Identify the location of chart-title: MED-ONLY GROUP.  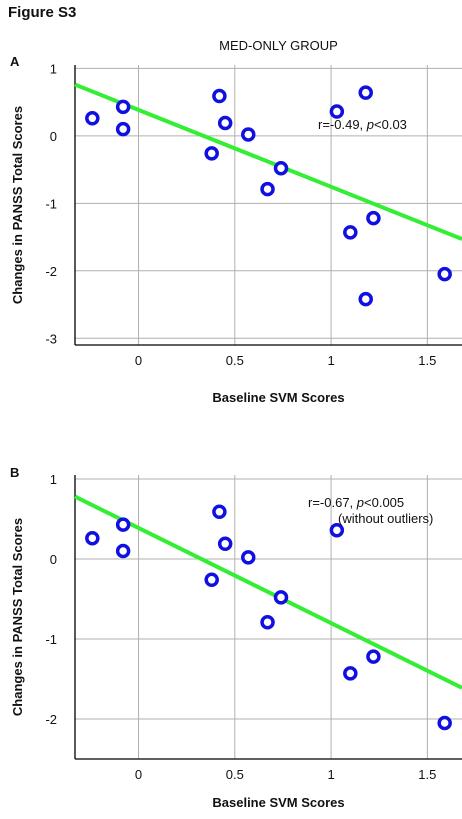
(278, 45).